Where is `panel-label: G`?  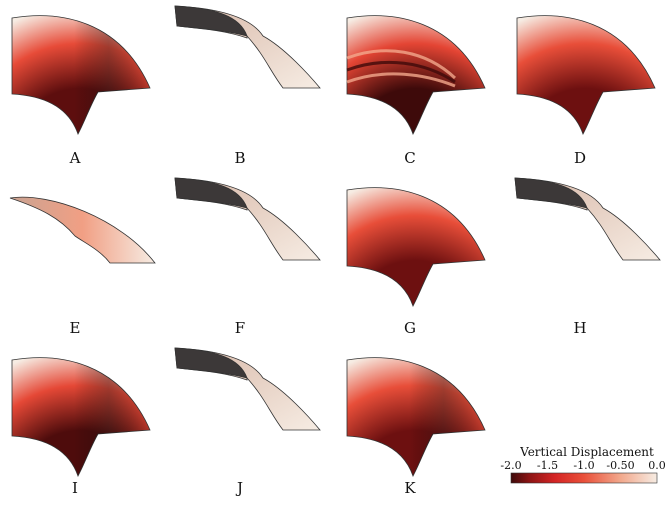
panel-label: G is located at coordinates (410, 328).